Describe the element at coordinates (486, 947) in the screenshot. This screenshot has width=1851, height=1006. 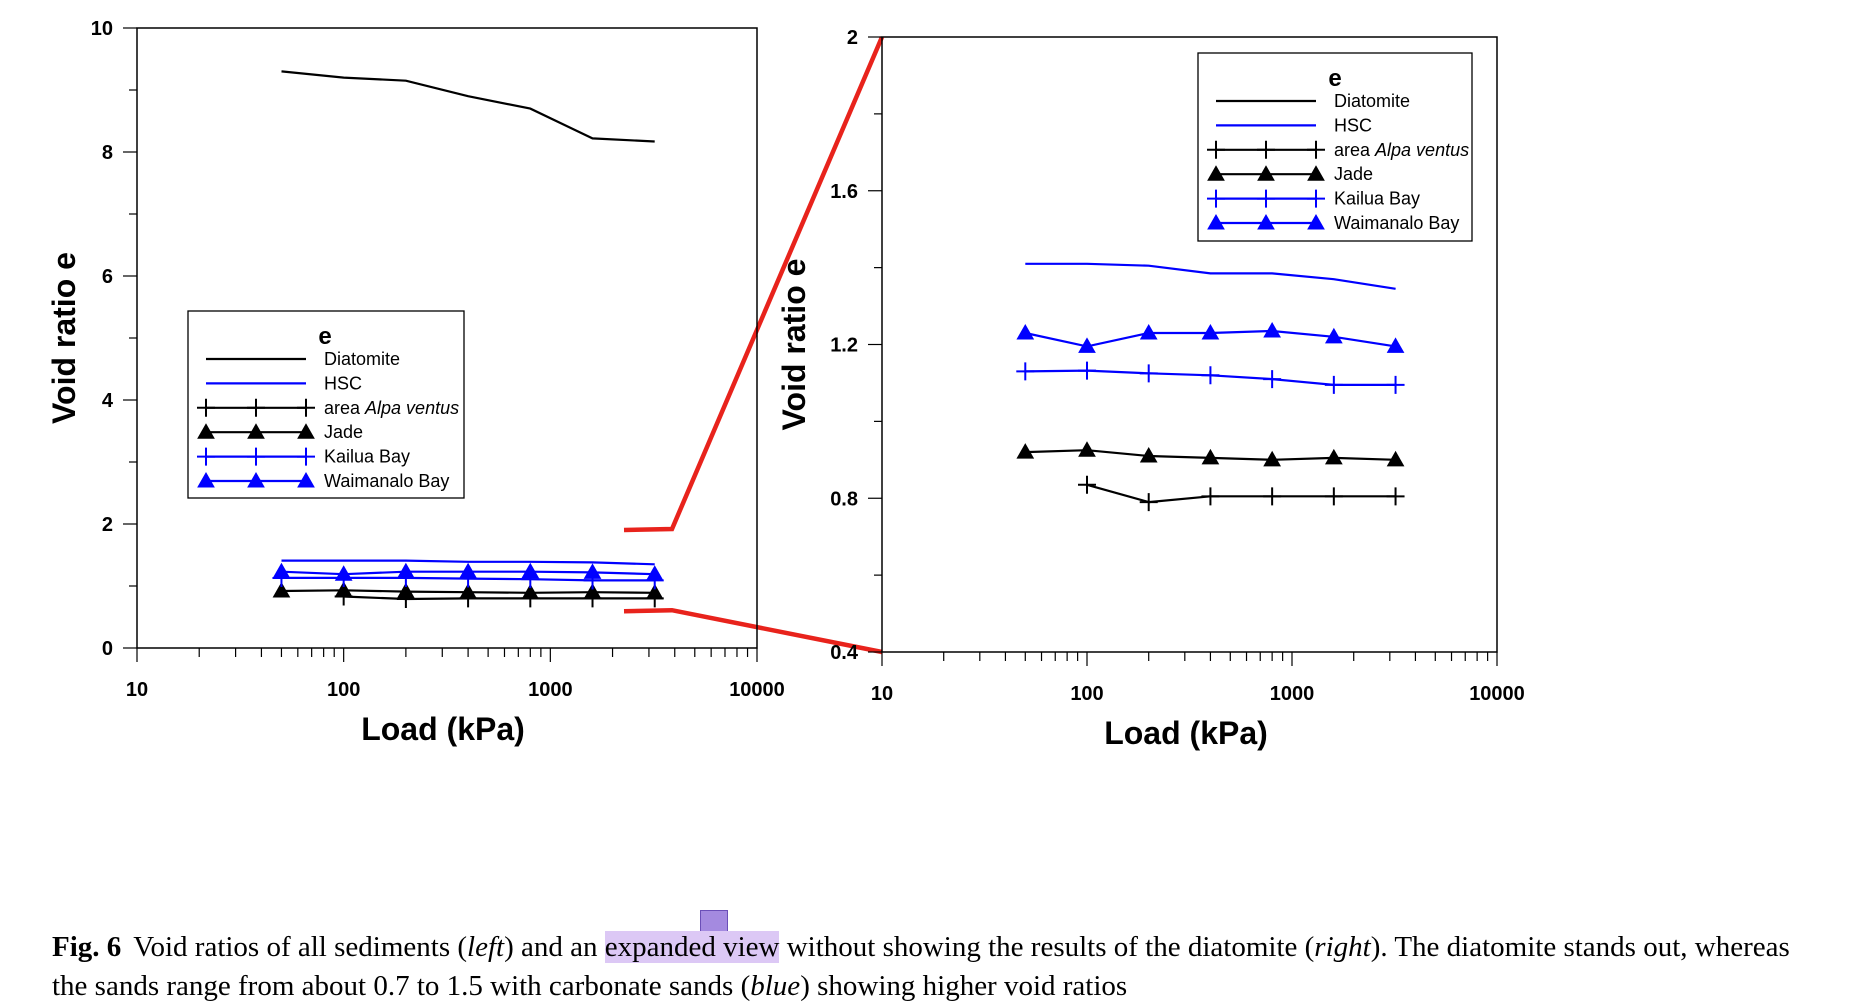
I see `caption-left-word: left` at that location.